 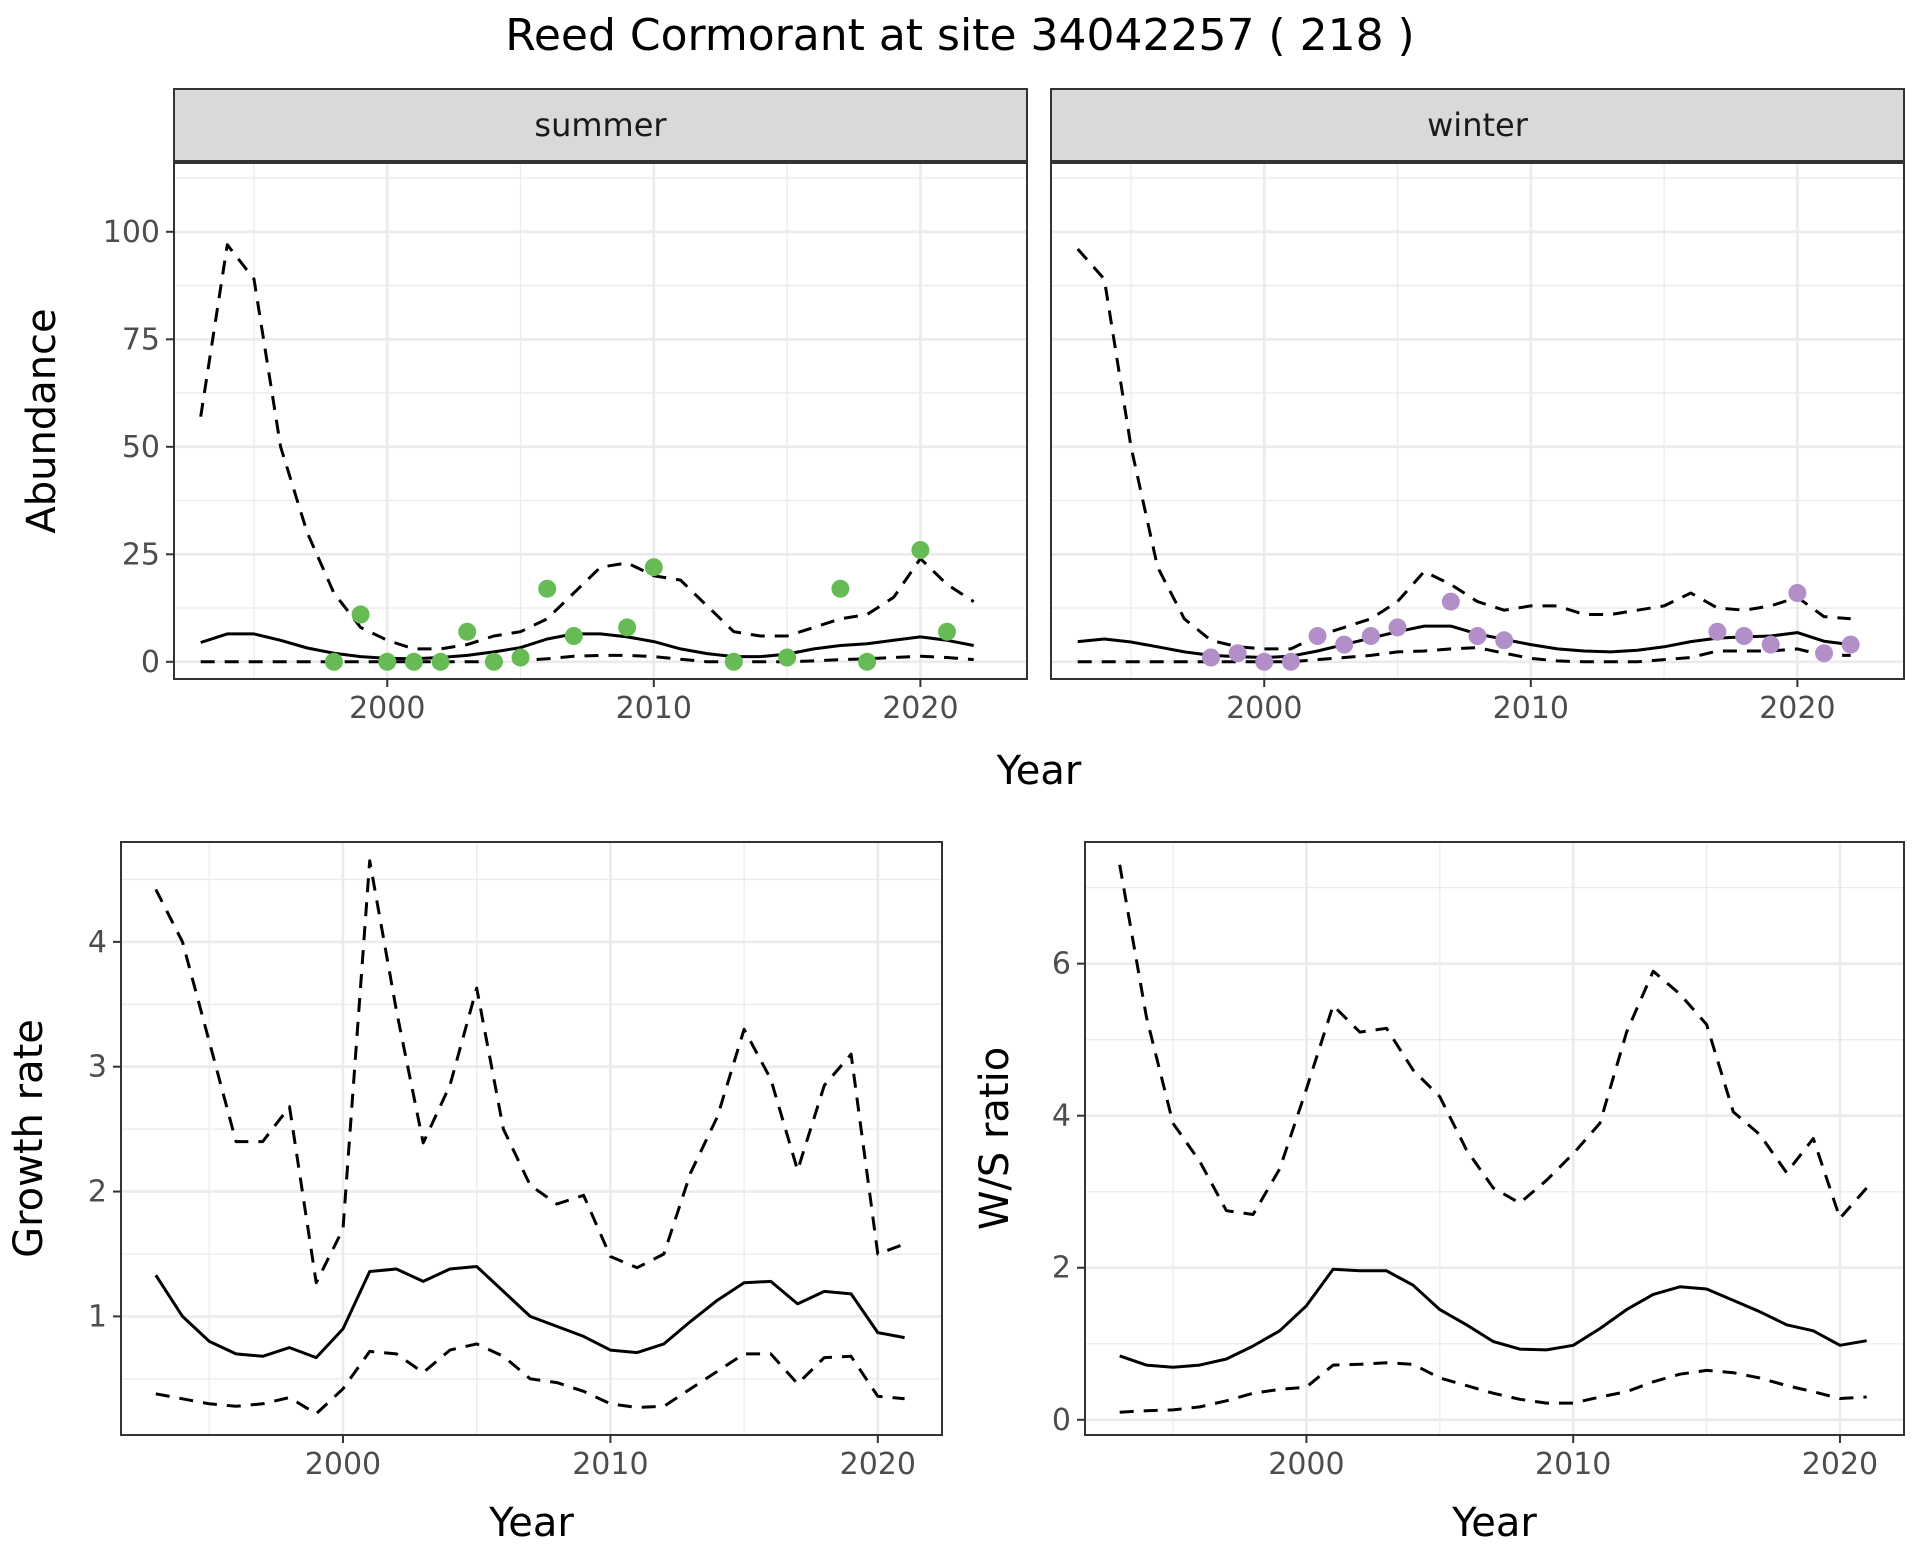 What do you see at coordinates (131, 232) in the screenshot?
I see `abundance-y-tick-label: 100` at bounding box center [131, 232].